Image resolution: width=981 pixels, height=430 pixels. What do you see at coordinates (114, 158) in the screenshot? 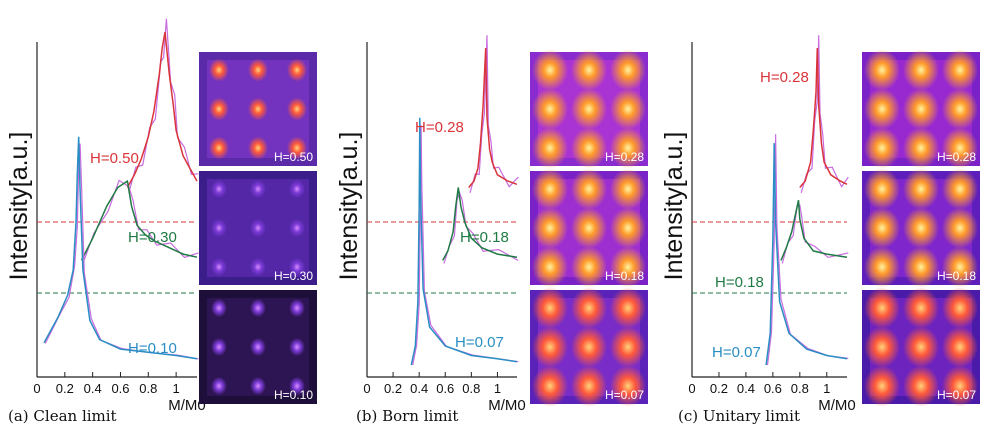
I see `series-label: H=0.50` at bounding box center [114, 158].